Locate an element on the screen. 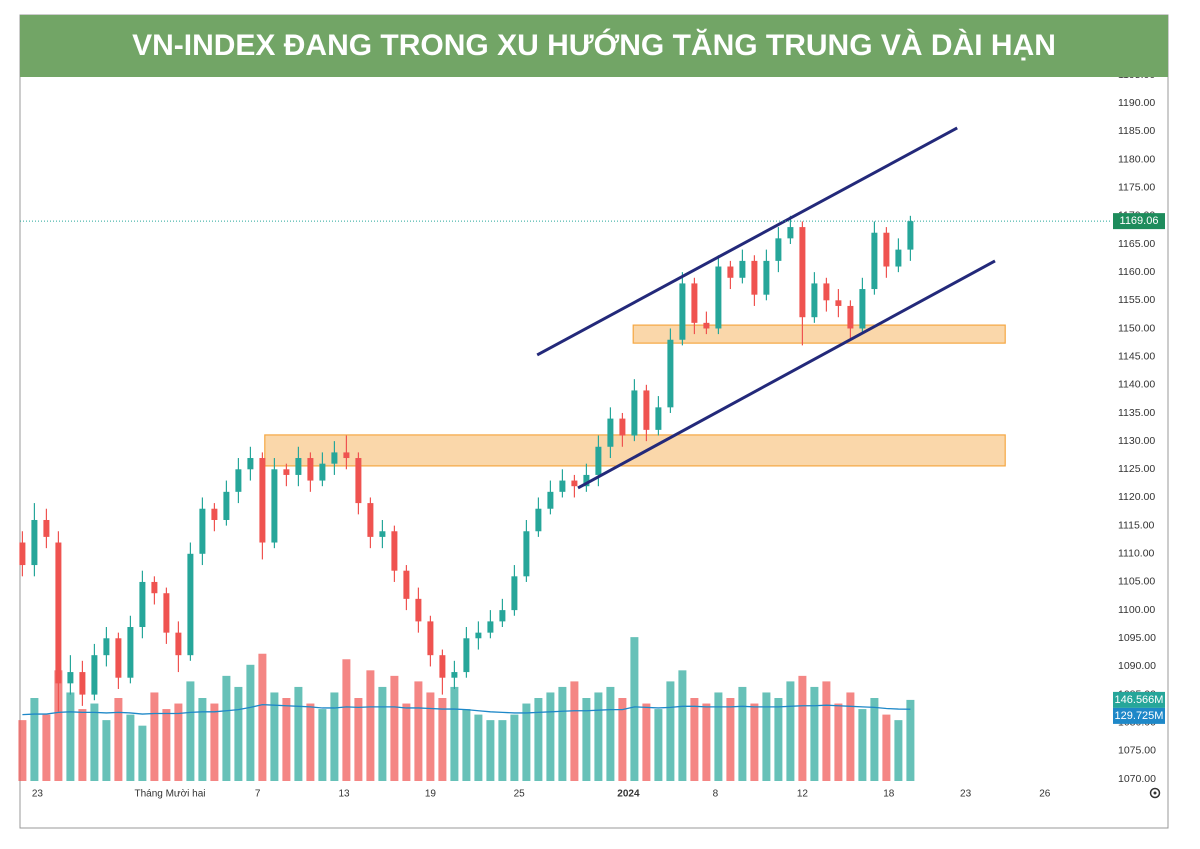  settings-icon is located at coordinates (1155, 793).